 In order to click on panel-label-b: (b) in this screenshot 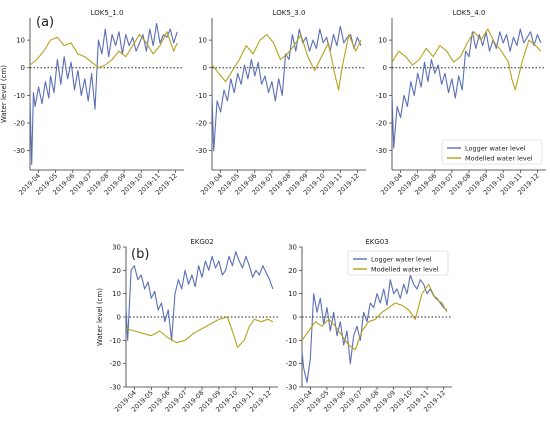, I will do `click(140, 254)`.